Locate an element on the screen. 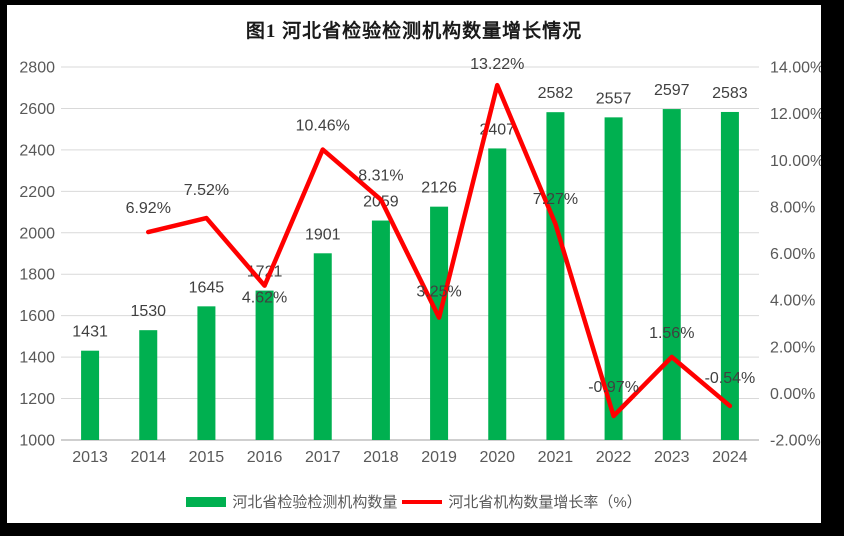 The width and height of the screenshot is (844, 536). bar-2020 is located at coordinates (497, 294).